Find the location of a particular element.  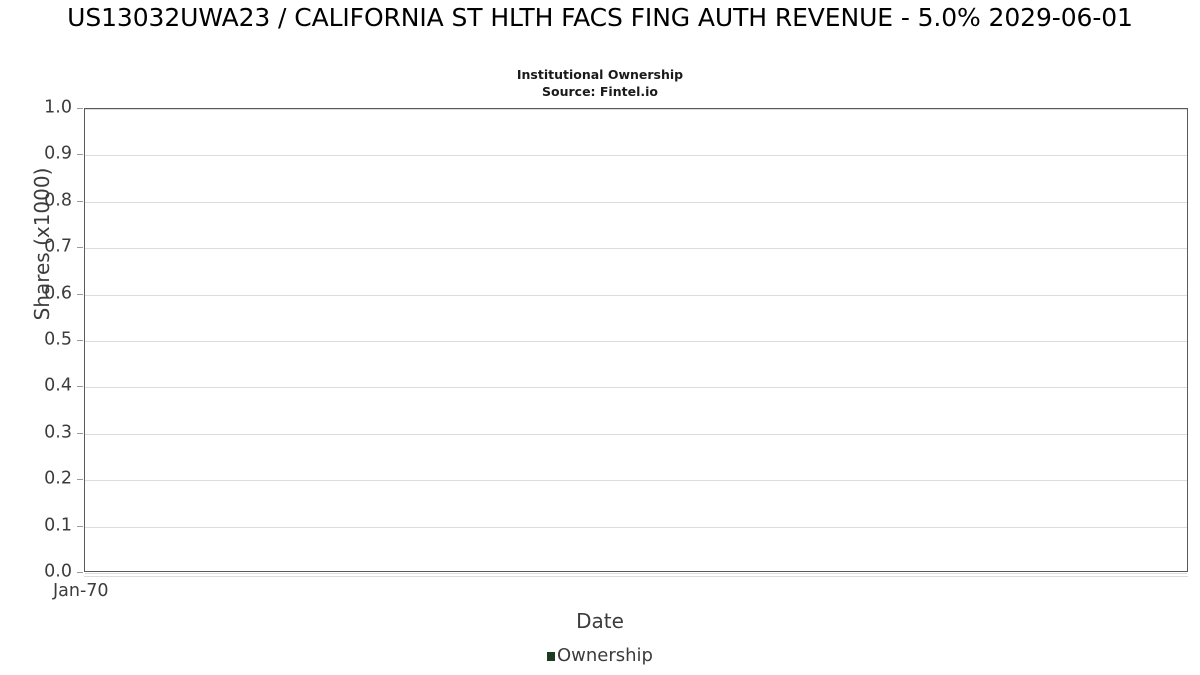

legend-item: Ownership is located at coordinates (600, 656).